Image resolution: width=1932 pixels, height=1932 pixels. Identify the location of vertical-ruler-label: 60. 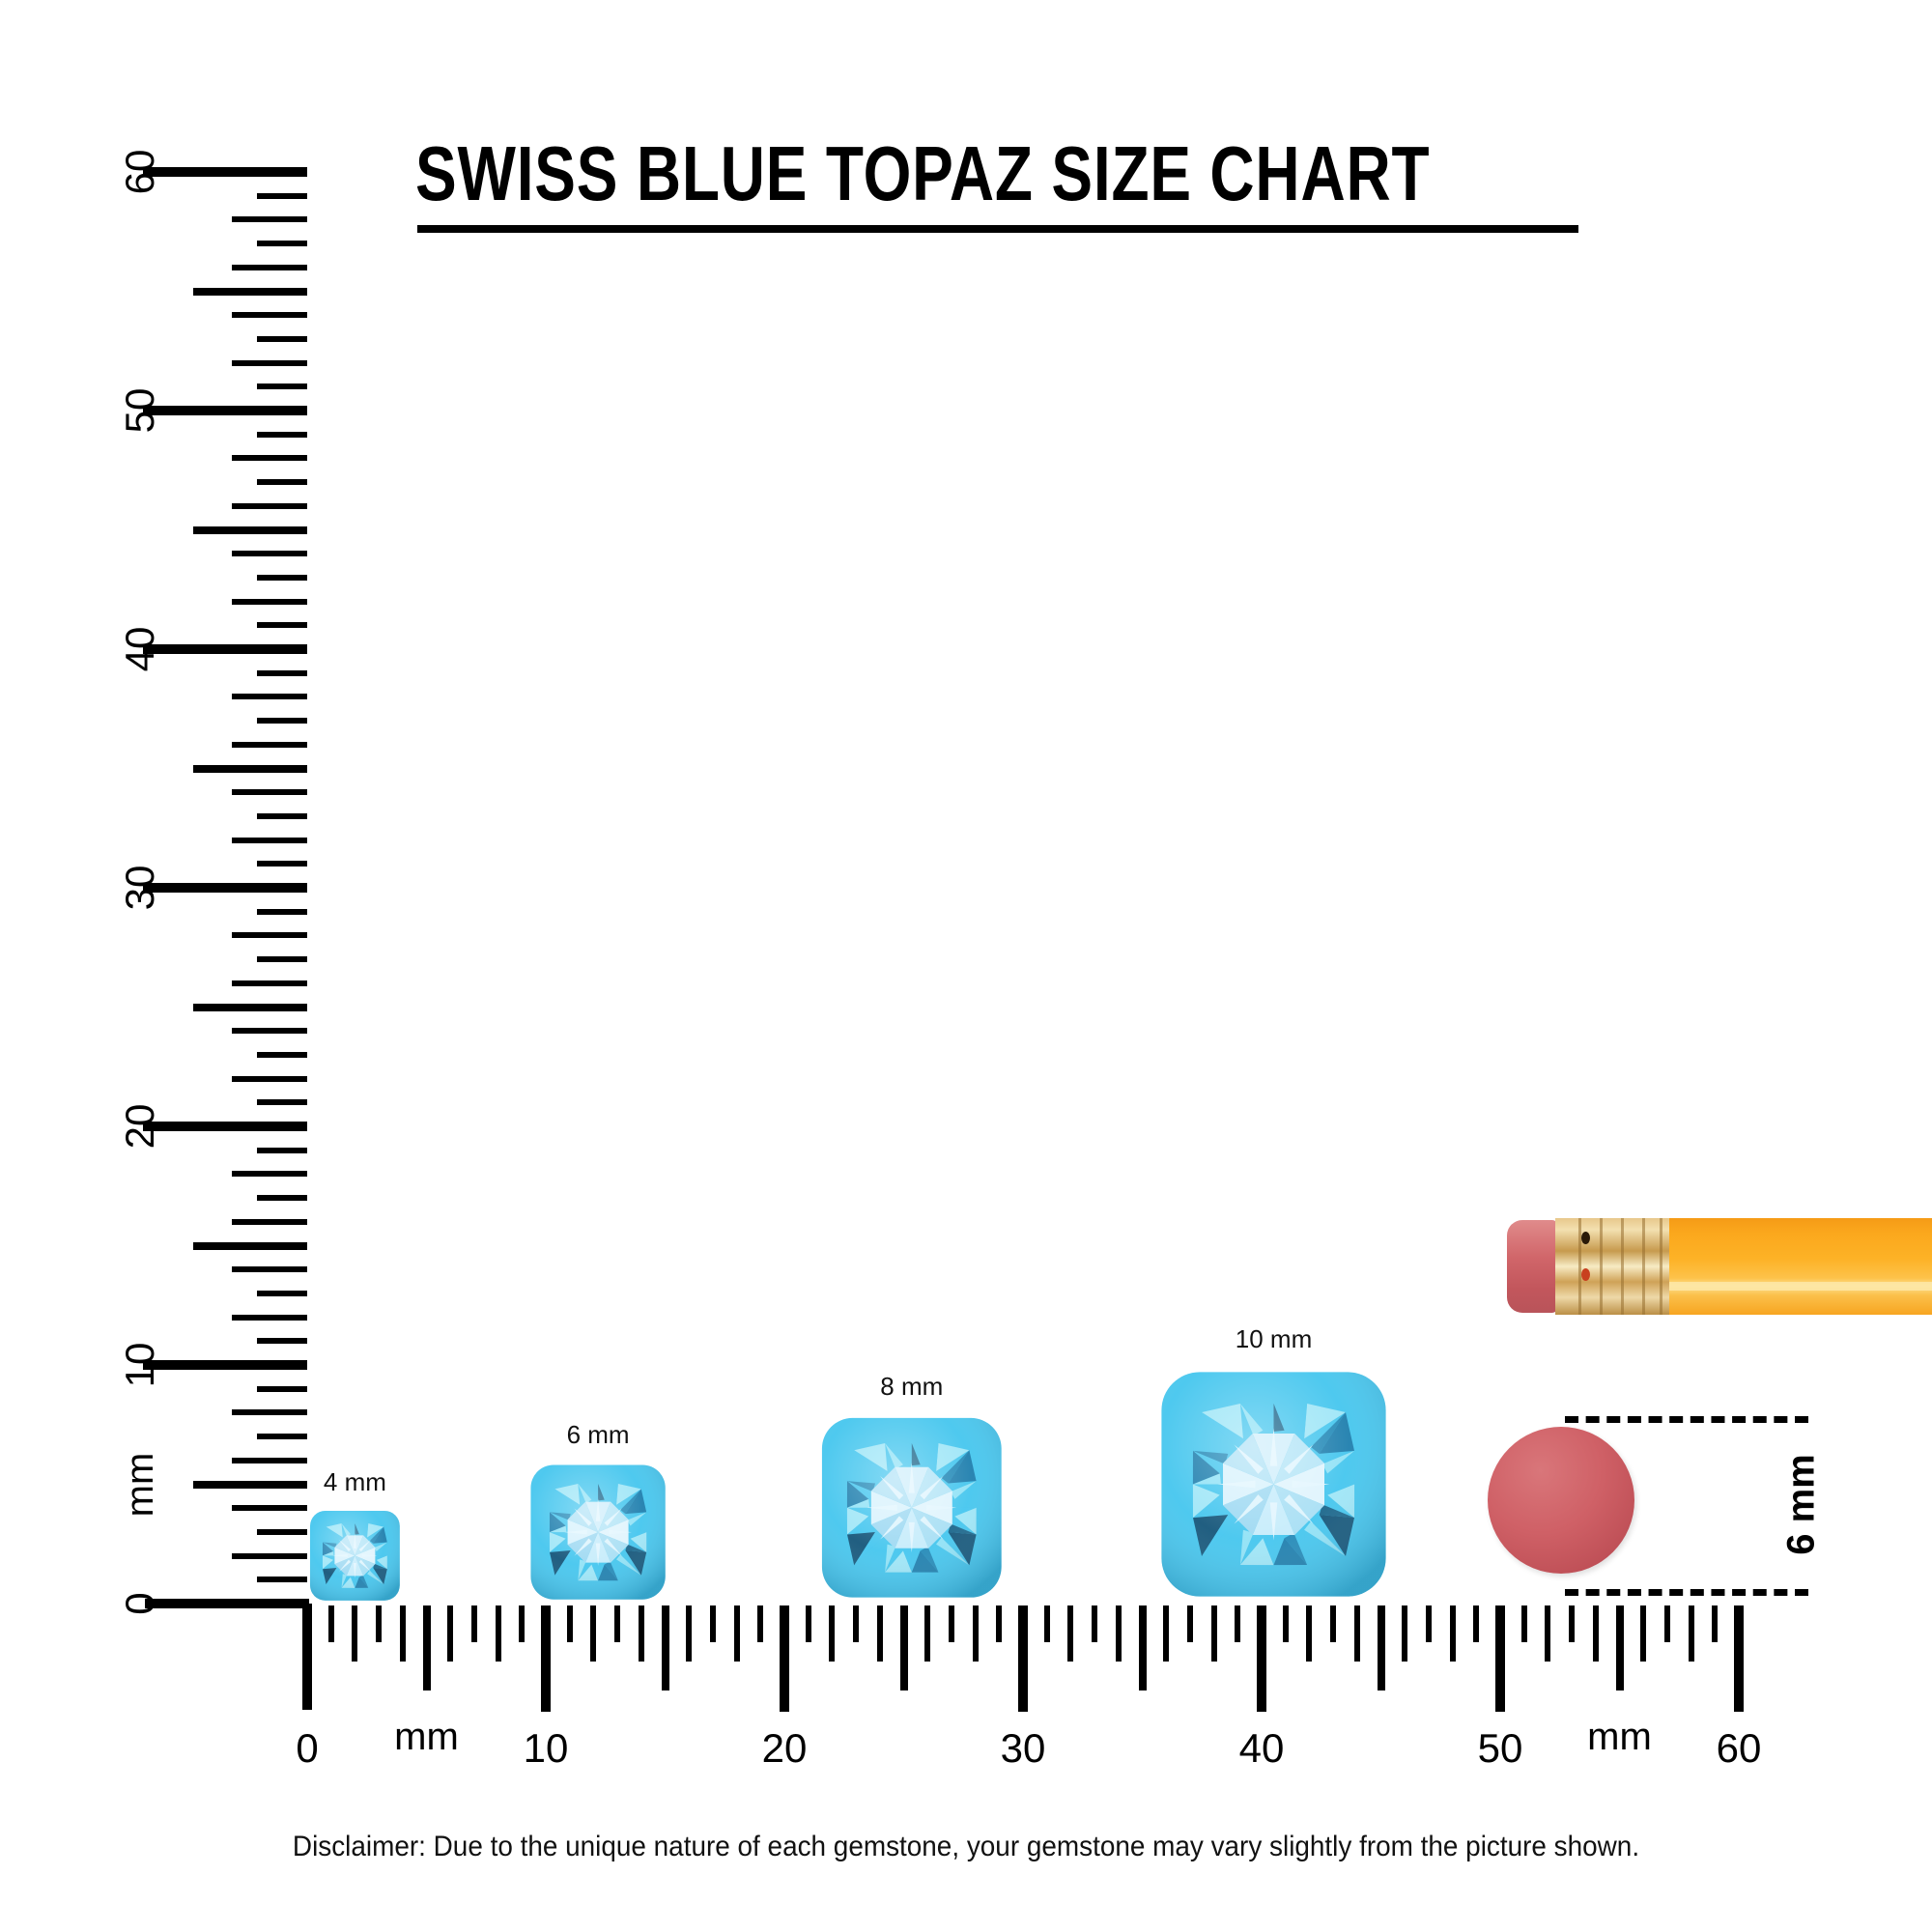
(139, 172).